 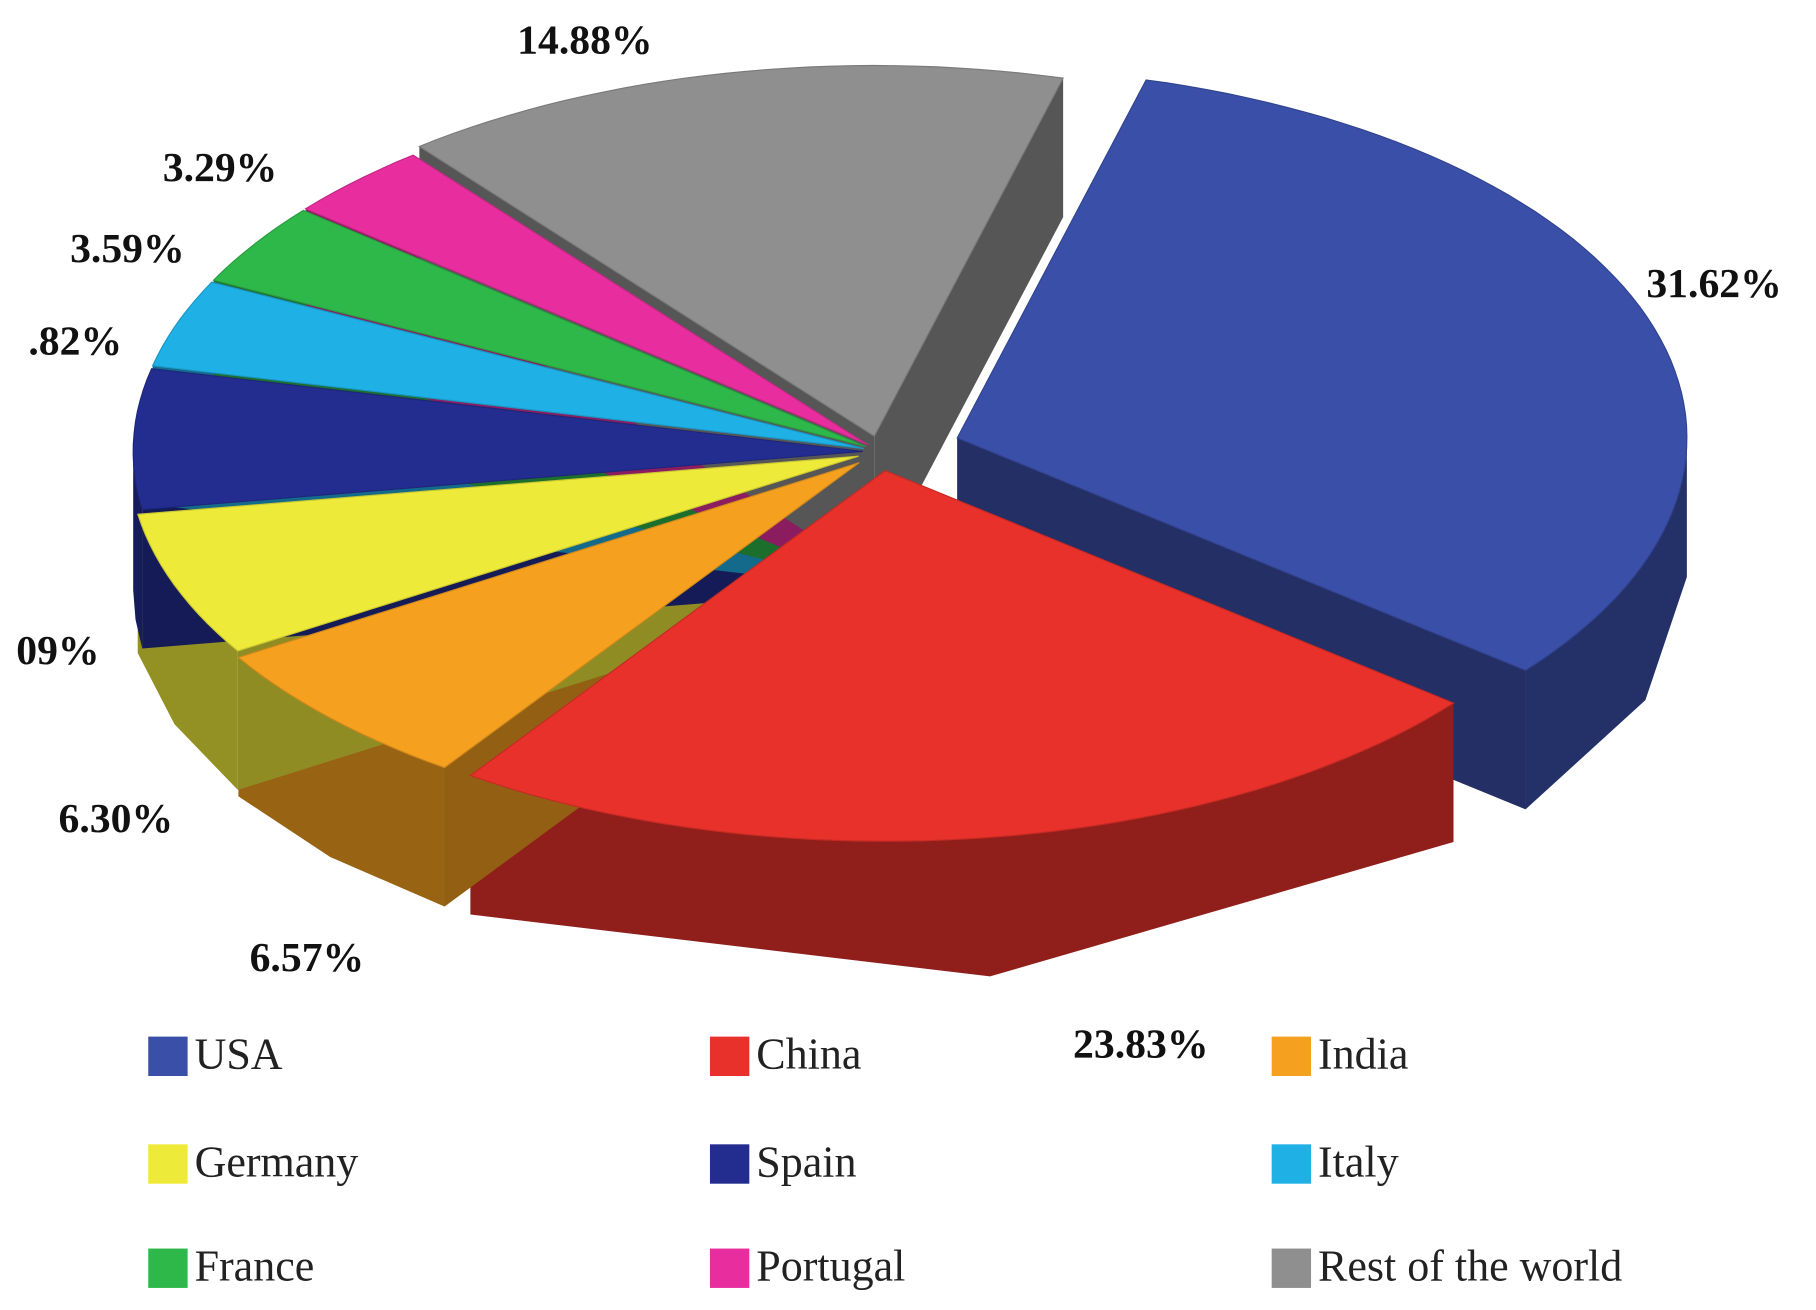 I want to click on legend-label: Portugal, so click(x=830, y=1266).